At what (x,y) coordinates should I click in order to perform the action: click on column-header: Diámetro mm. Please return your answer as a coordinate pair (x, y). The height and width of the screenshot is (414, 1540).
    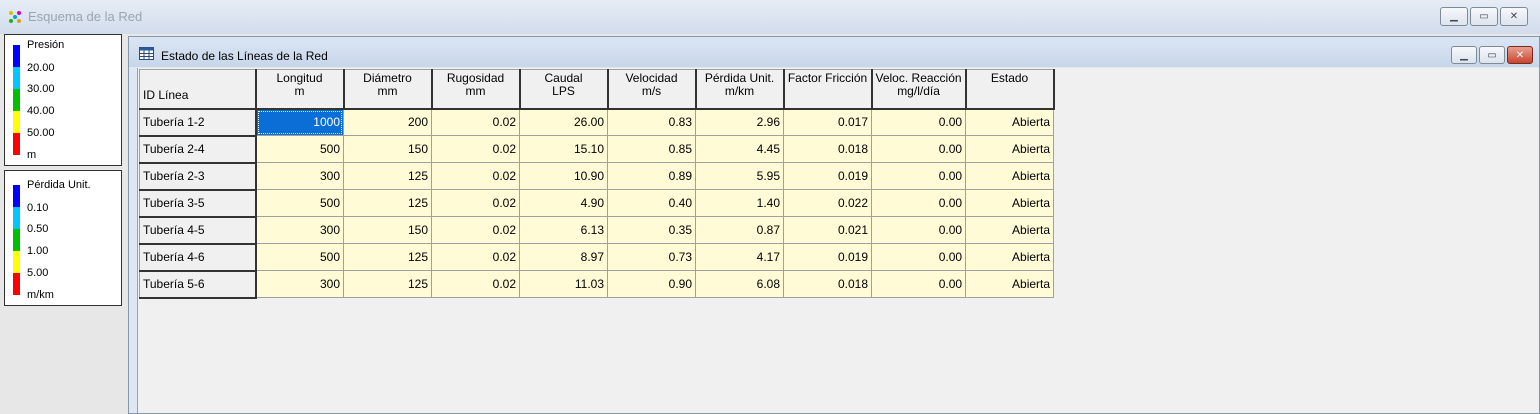
    Looking at the image, I should click on (388, 89).